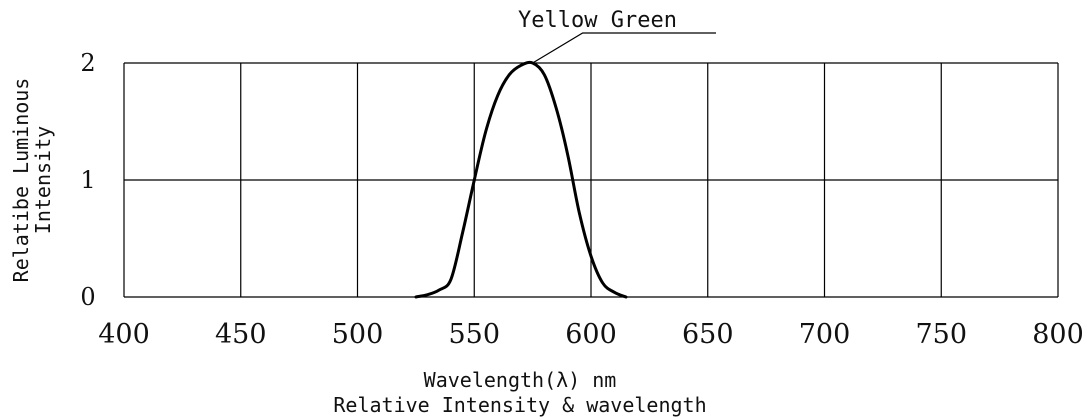 The height and width of the screenshot is (419, 1086). I want to click on chart-subtitle: Relative Intensity & wavelength, so click(519, 405).